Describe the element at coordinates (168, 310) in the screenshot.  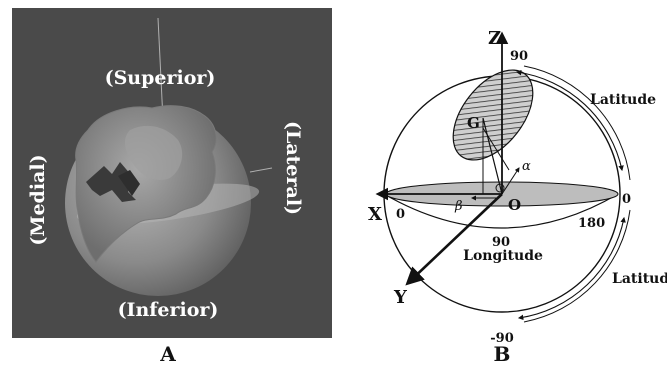
I see `label-inferior: (Inferior)` at that location.